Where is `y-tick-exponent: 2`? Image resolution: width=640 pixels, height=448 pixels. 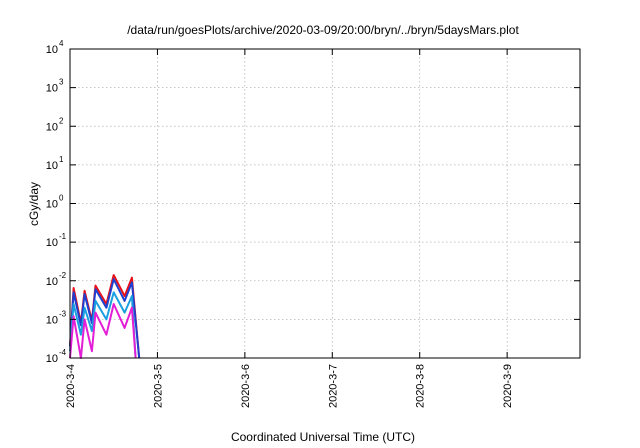
y-tick-exponent: 2 is located at coordinates (61, 120).